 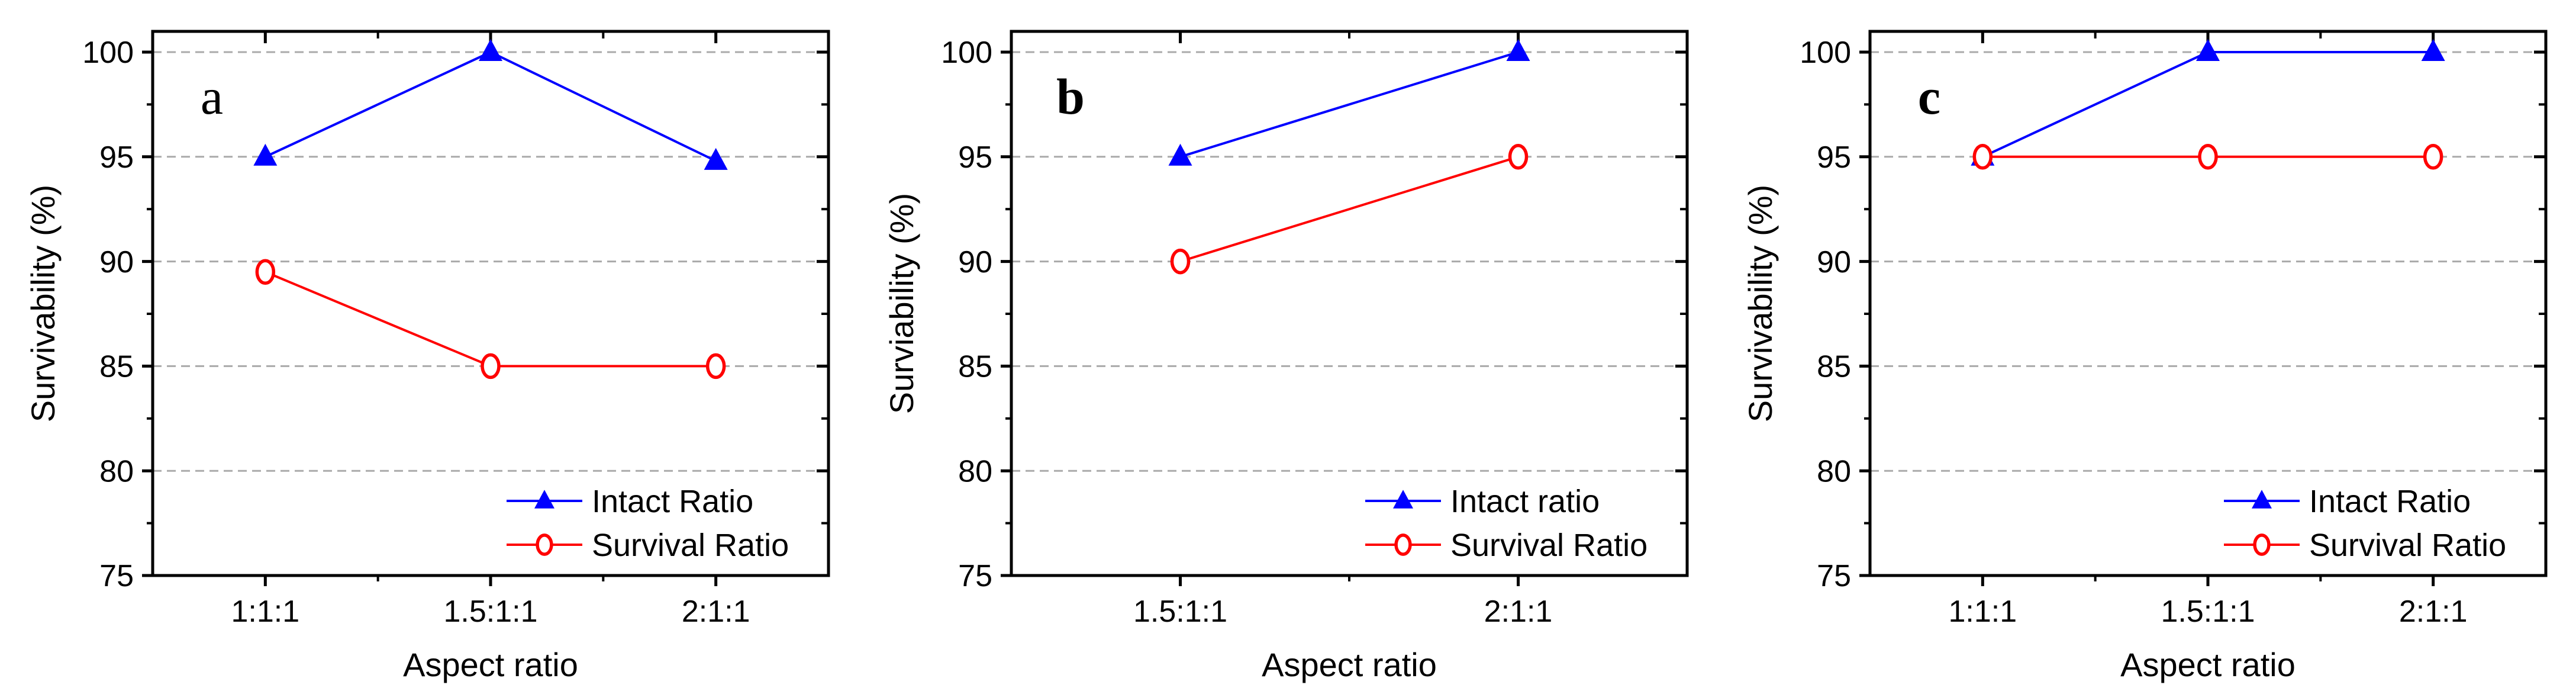 What do you see at coordinates (1929, 96) in the screenshot?
I see `panel-letter: c` at bounding box center [1929, 96].